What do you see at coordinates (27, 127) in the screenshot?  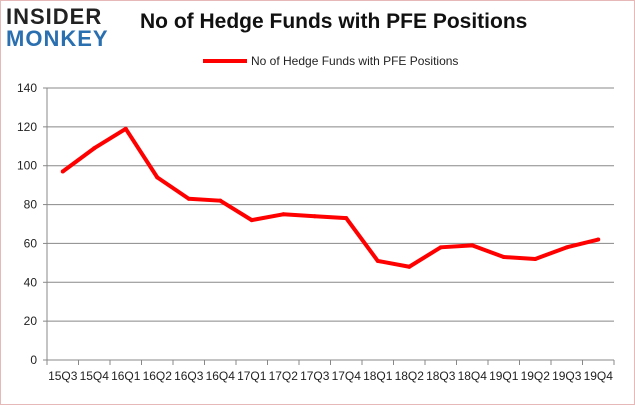 I see `y-tick-label: 120` at bounding box center [27, 127].